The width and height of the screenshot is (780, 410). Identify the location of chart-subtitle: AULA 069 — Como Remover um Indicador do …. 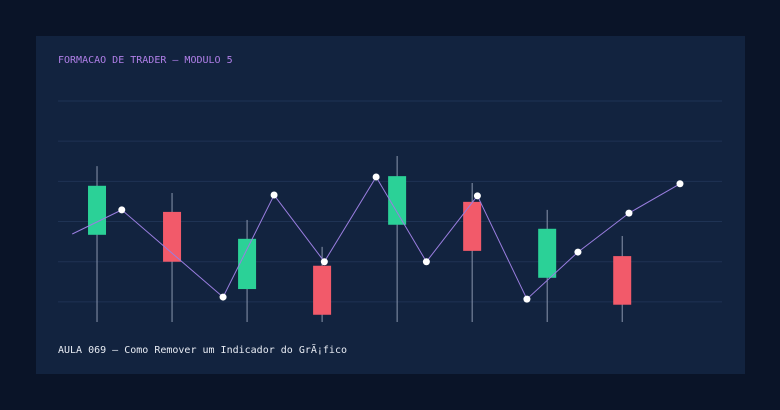
(202, 349).